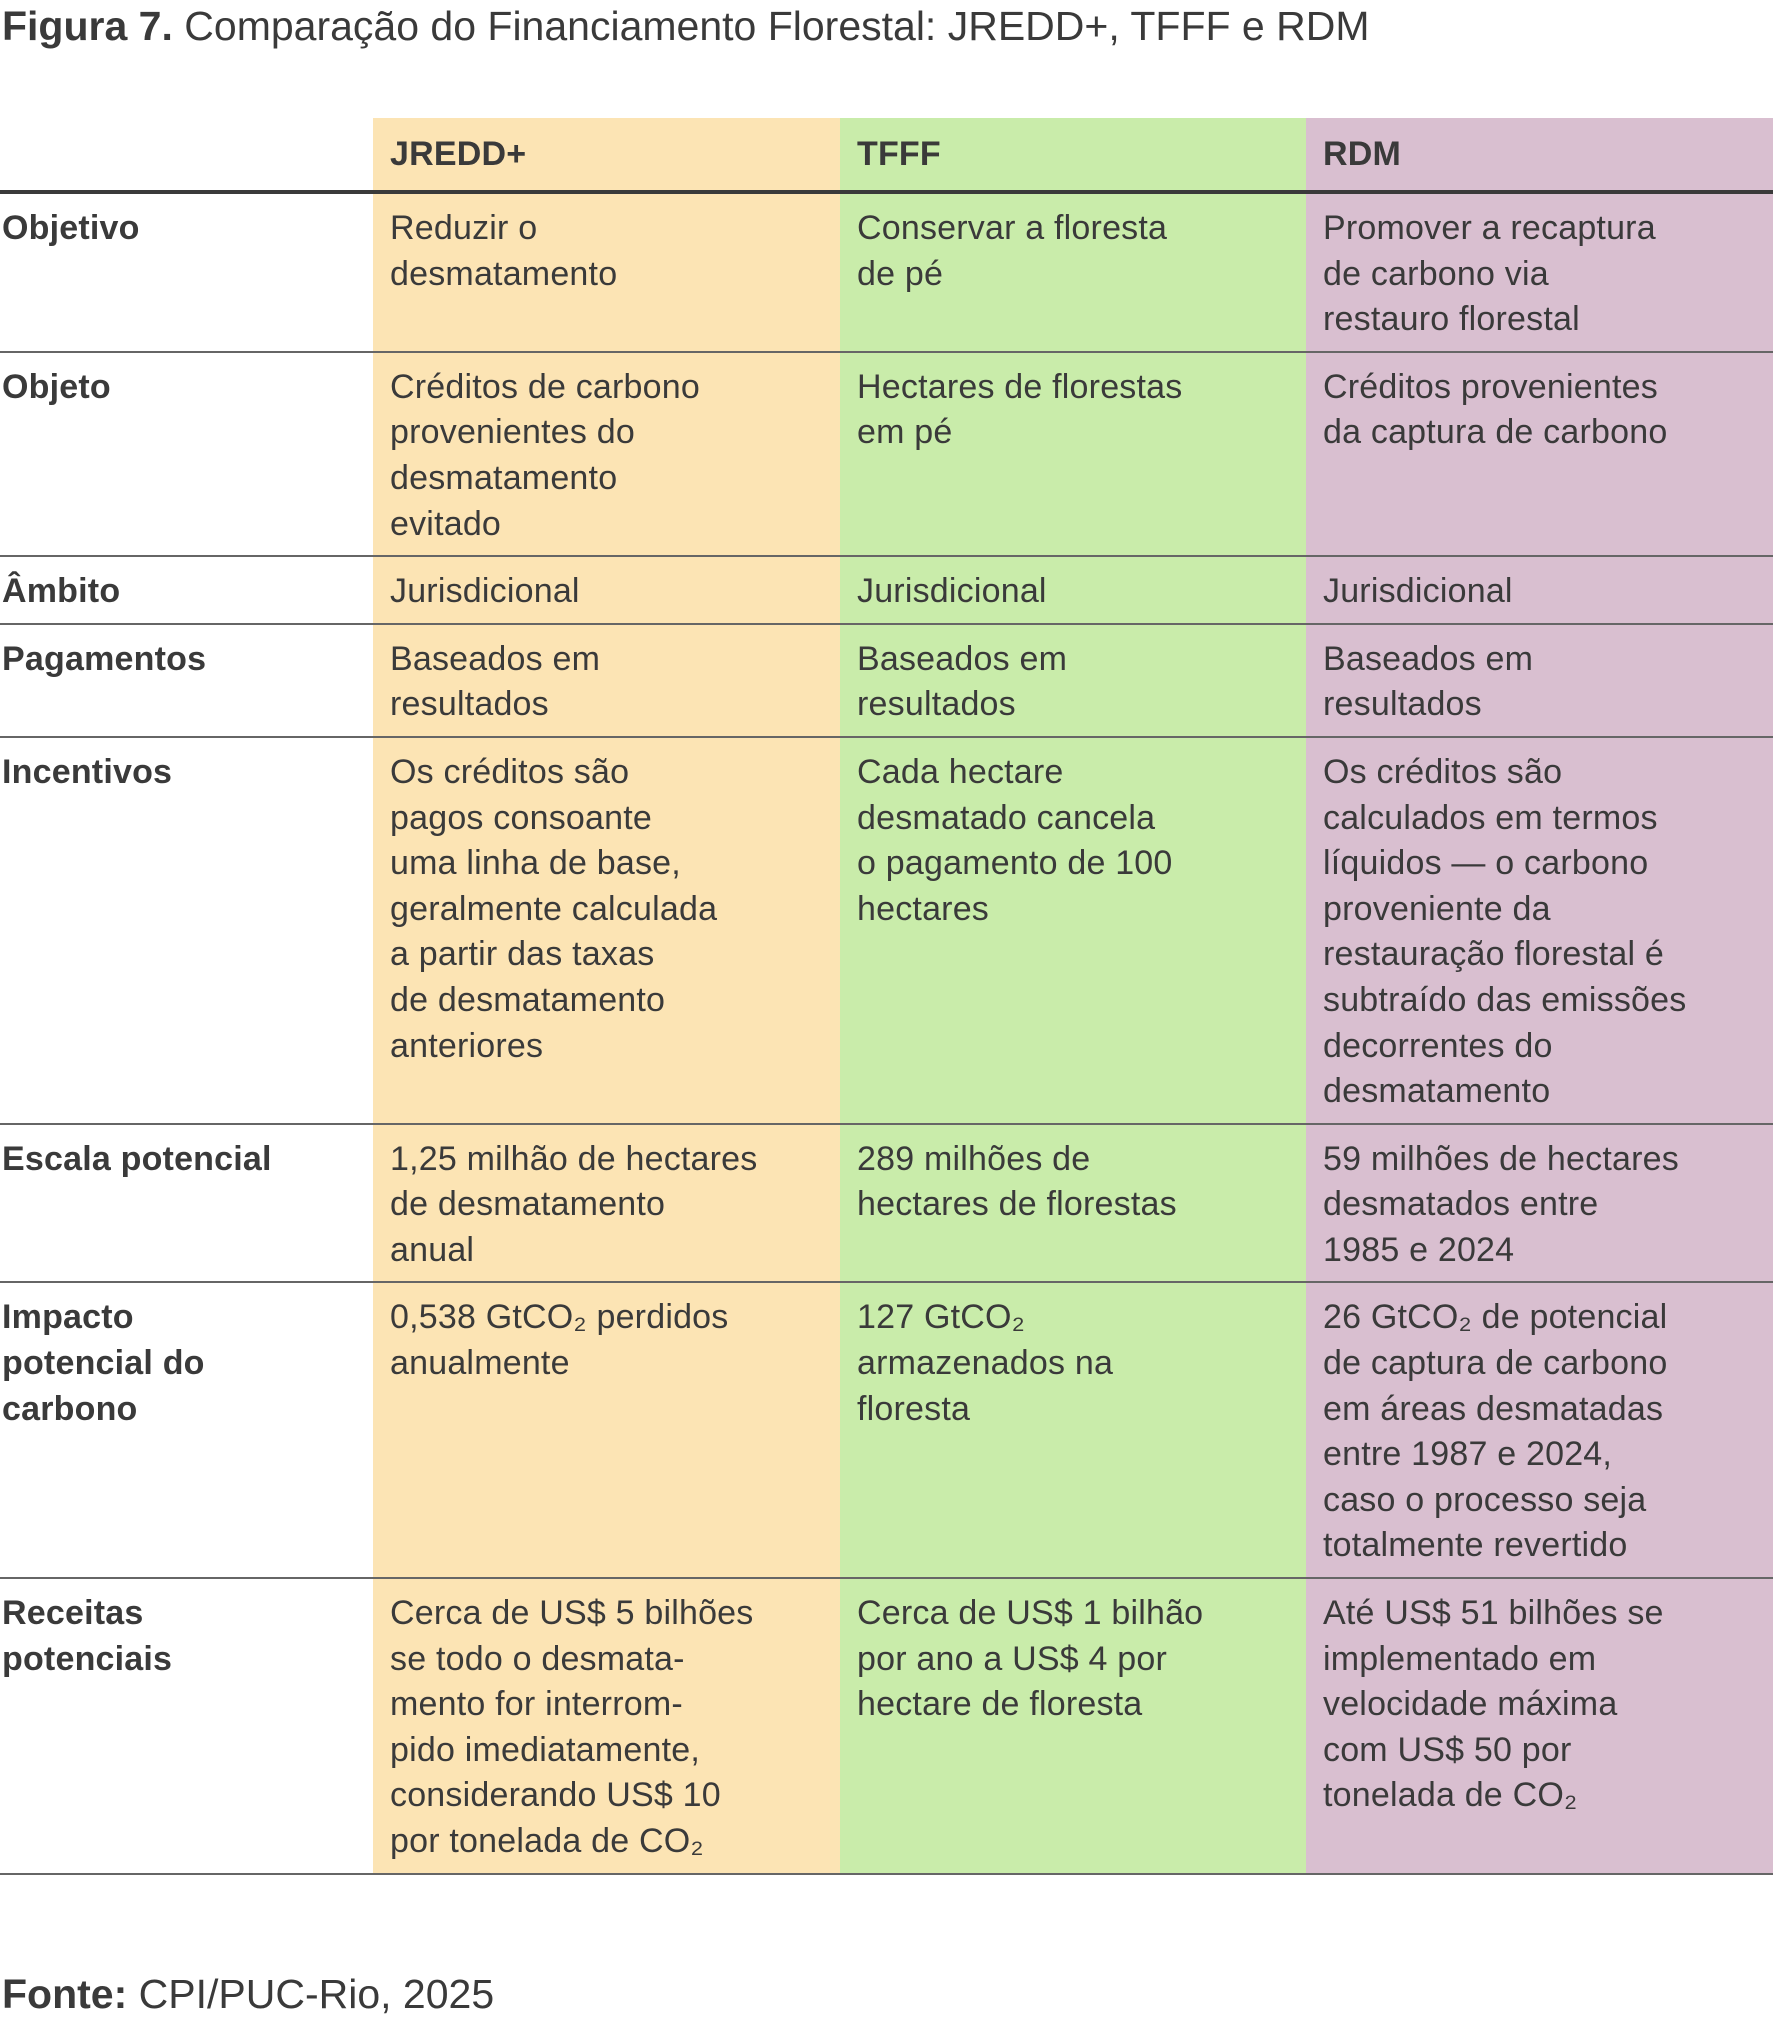  What do you see at coordinates (1073, 272) in the screenshot?
I see `cell-tfff: Conservar a floresta de pé` at bounding box center [1073, 272].